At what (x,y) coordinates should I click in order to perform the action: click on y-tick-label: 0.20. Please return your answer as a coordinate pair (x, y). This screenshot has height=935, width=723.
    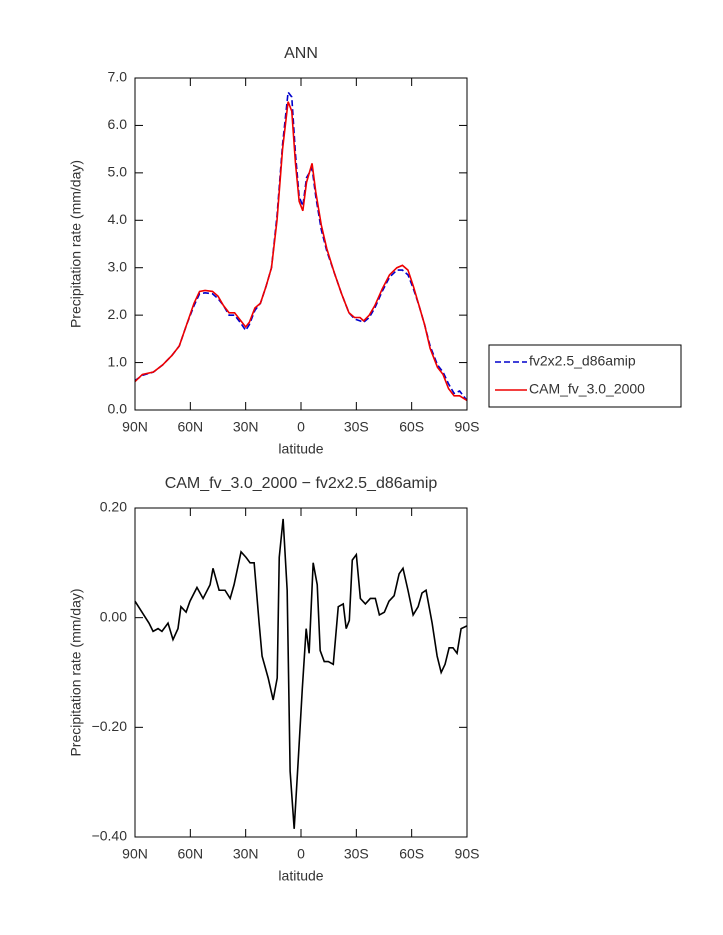
    Looking at the image, I should click on (113, 507).